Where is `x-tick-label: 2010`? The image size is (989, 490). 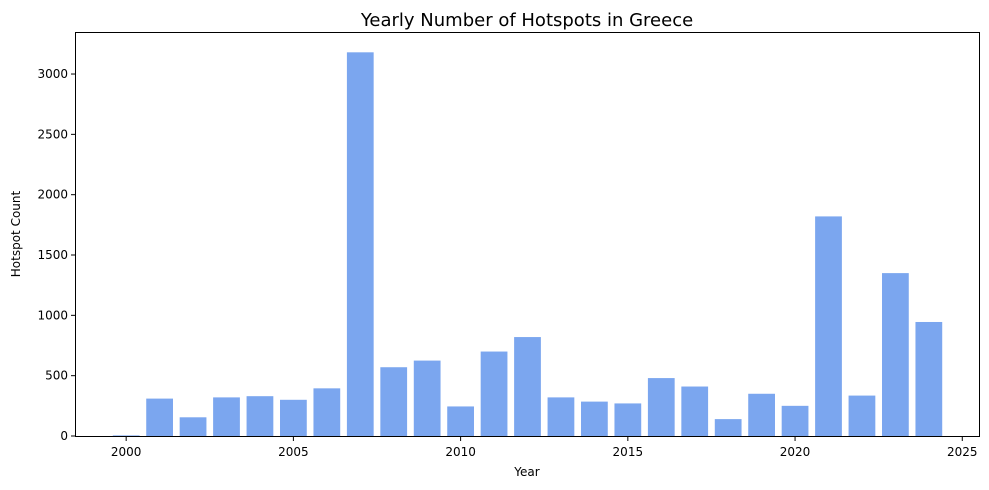 x-tick-label: 2010 is located at coordinates (460, 452).